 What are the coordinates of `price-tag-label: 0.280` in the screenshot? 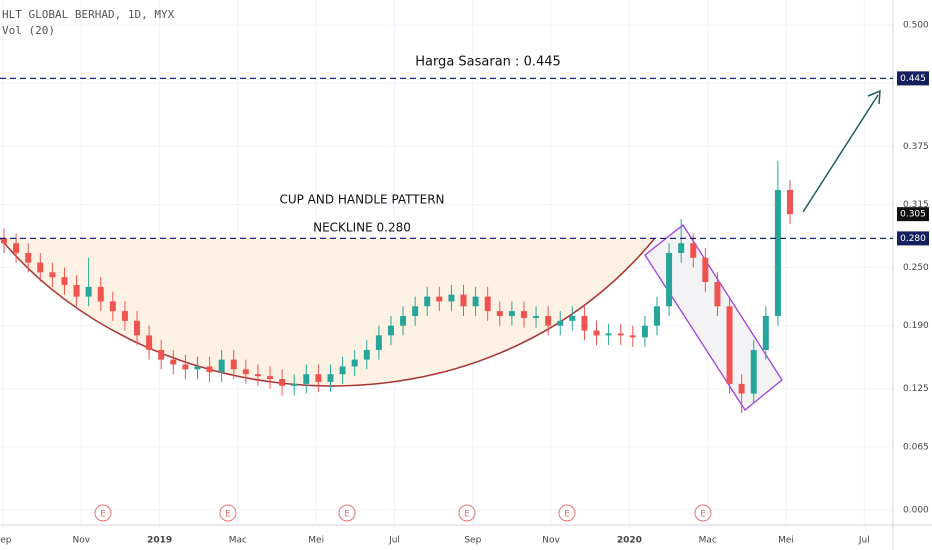 It's located at (913, 239).